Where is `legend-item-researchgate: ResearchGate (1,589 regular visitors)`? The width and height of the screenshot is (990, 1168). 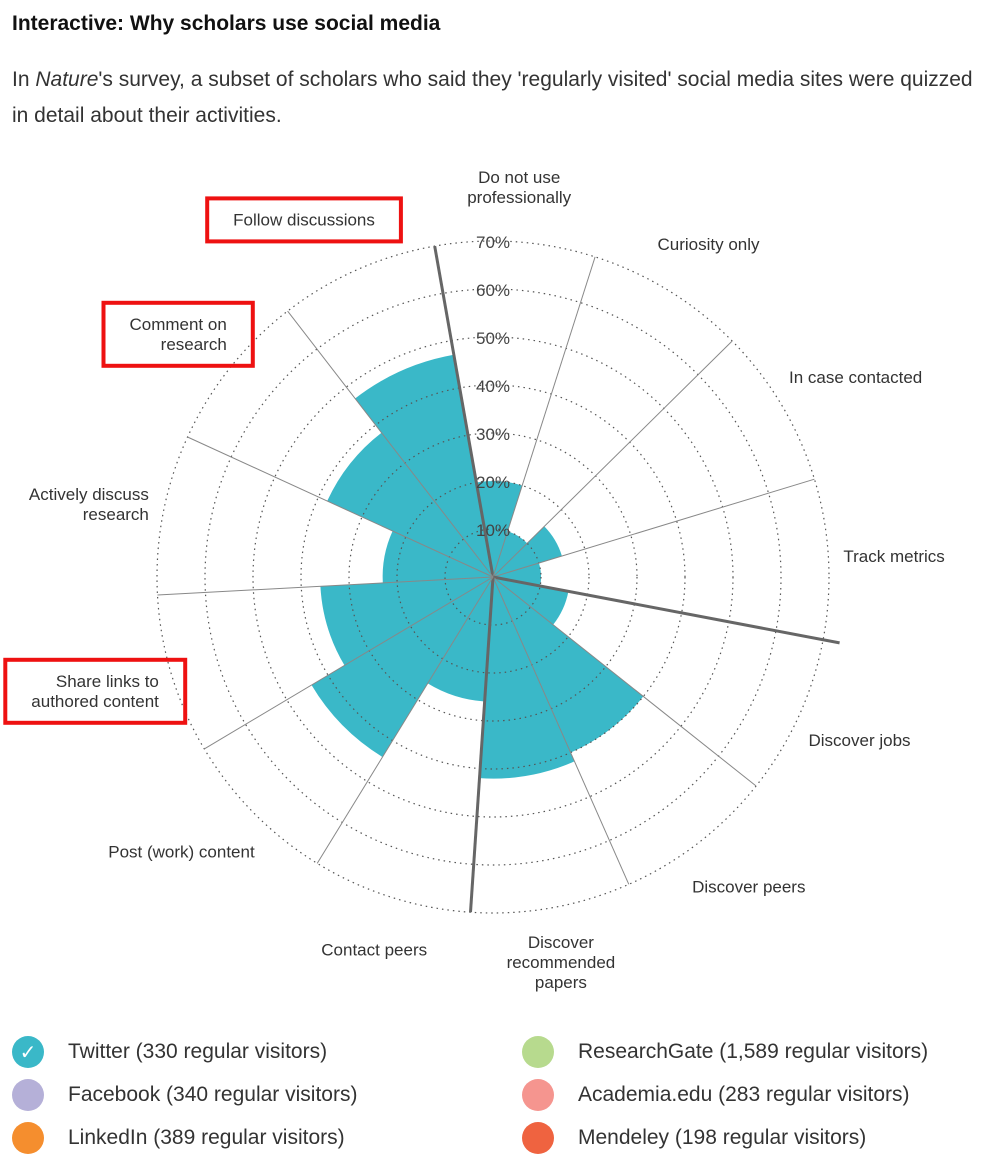
legend-item-researchgate: ResearchGate (1,589 regular visitors) is located at coordinates (725, 1052).